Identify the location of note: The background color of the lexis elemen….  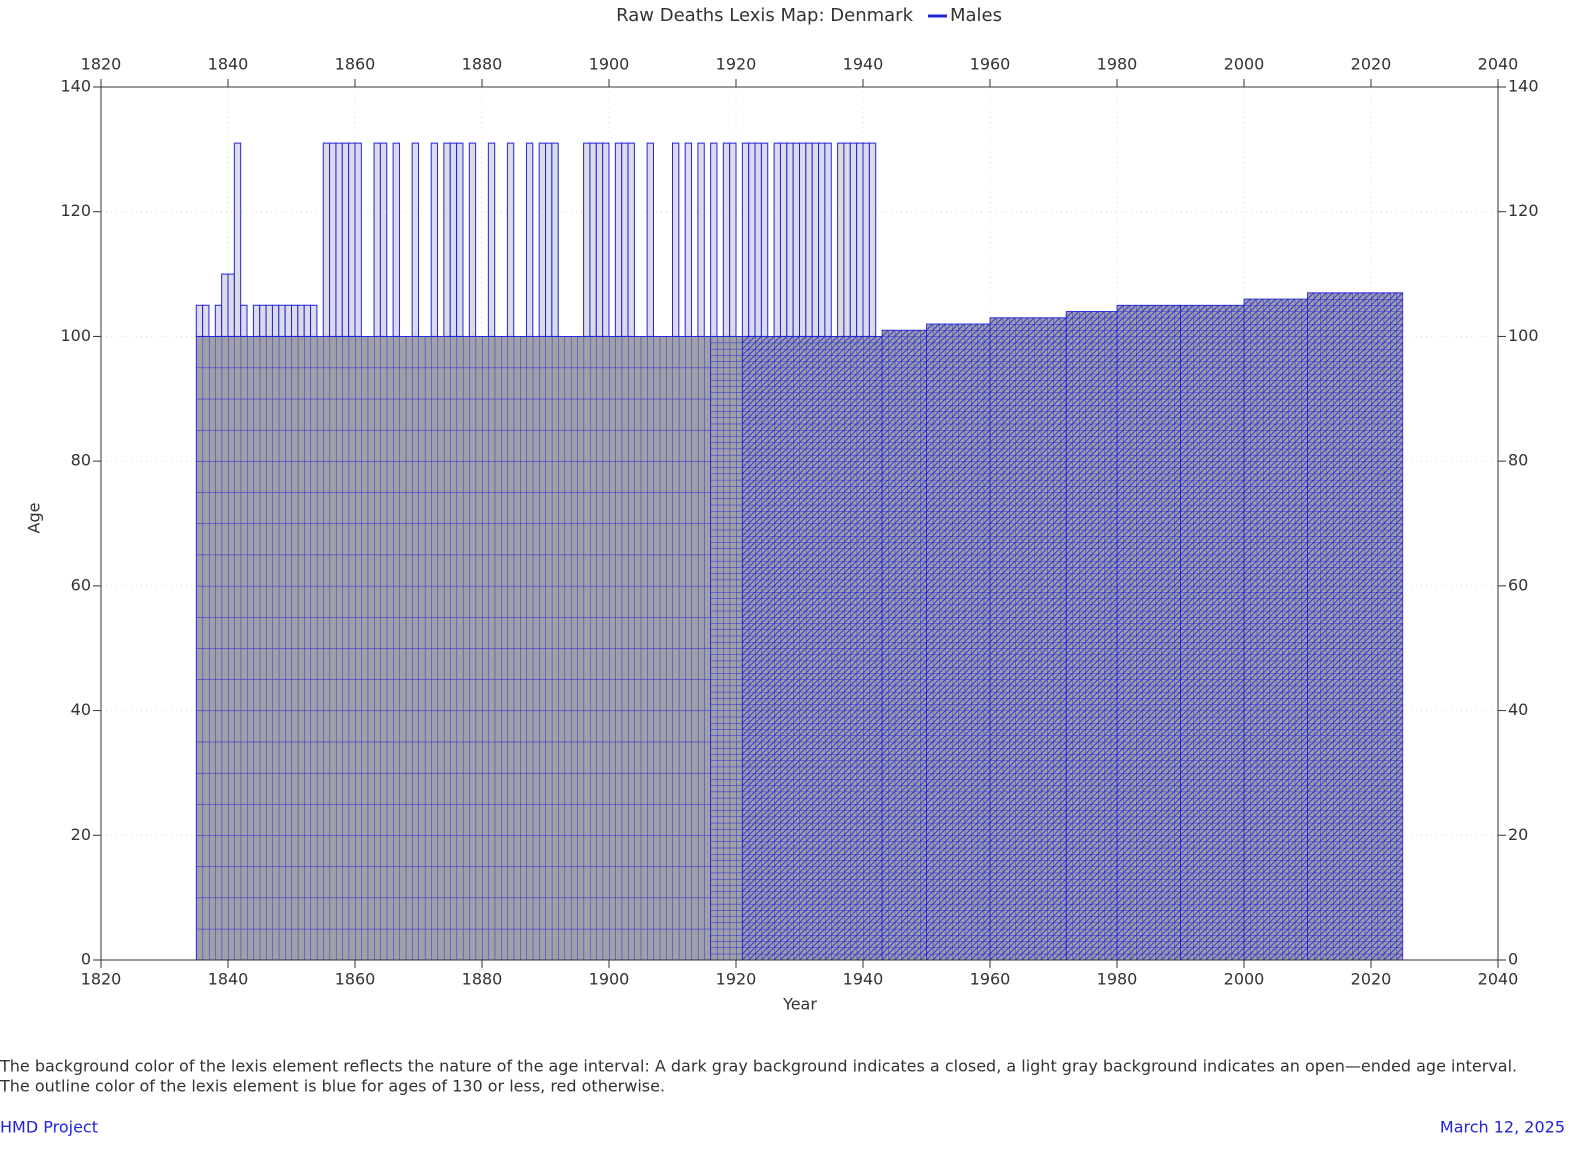
(758, 1066).